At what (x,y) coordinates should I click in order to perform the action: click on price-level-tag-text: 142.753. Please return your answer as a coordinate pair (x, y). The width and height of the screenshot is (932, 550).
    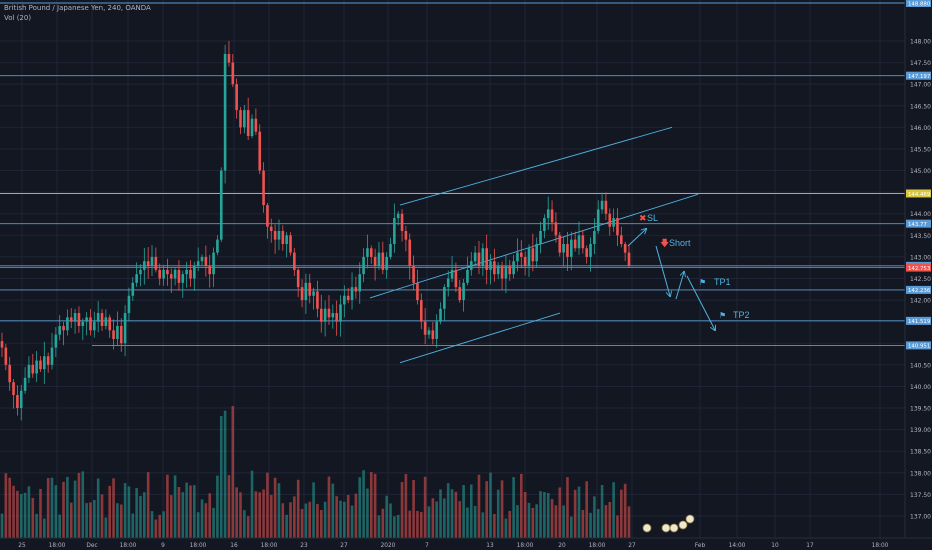
    Looking at the image, I should click on (919, 269).